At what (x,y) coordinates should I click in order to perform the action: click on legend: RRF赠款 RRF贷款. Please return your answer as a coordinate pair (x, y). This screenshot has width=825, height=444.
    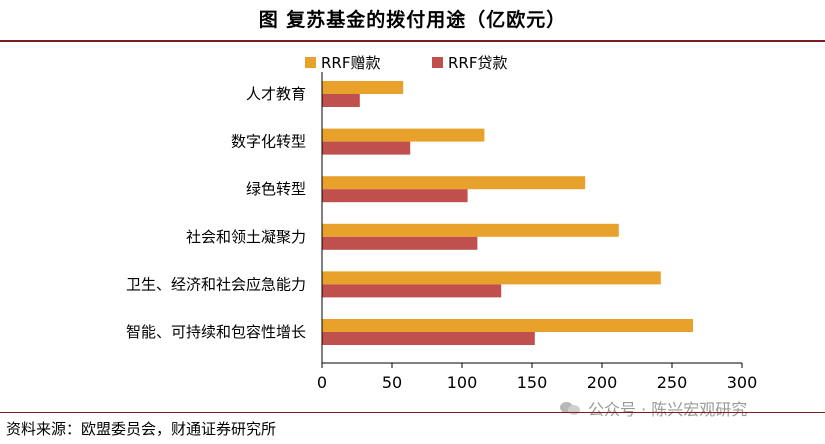
    Looking at the image, I should click on (406, 63).